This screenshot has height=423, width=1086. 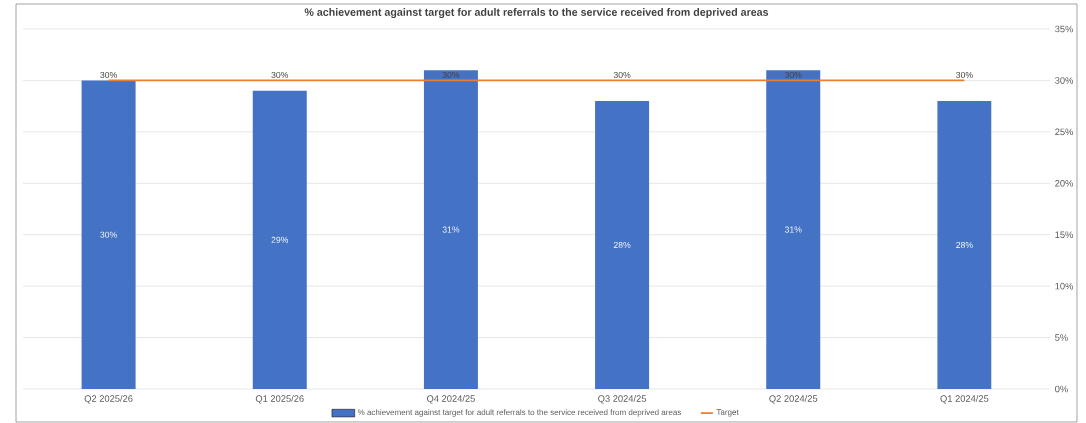 What do you see at coordinates (622, 399) in the screenshot?
I see `x-tick-label: Q3 2024/25` at bounding box center [622, 399].